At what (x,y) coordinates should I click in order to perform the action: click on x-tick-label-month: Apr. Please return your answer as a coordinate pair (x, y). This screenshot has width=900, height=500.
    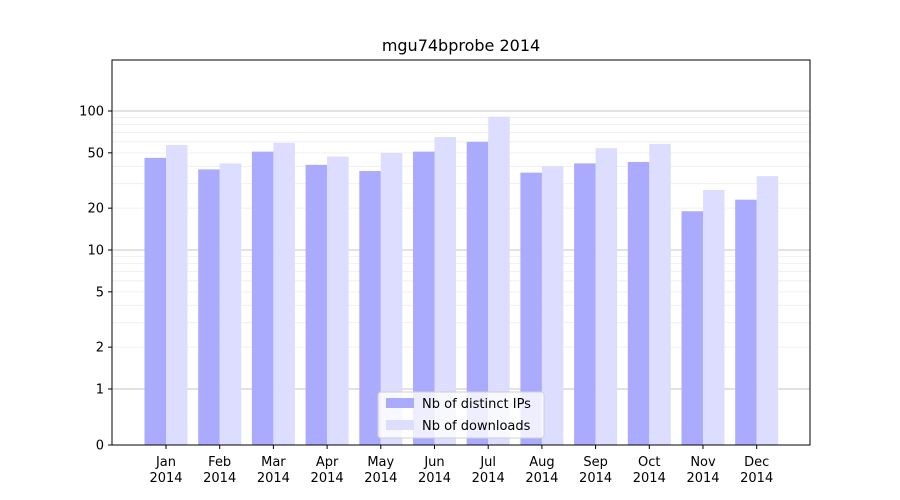
    Looking at the image, I should click on (327, 462).